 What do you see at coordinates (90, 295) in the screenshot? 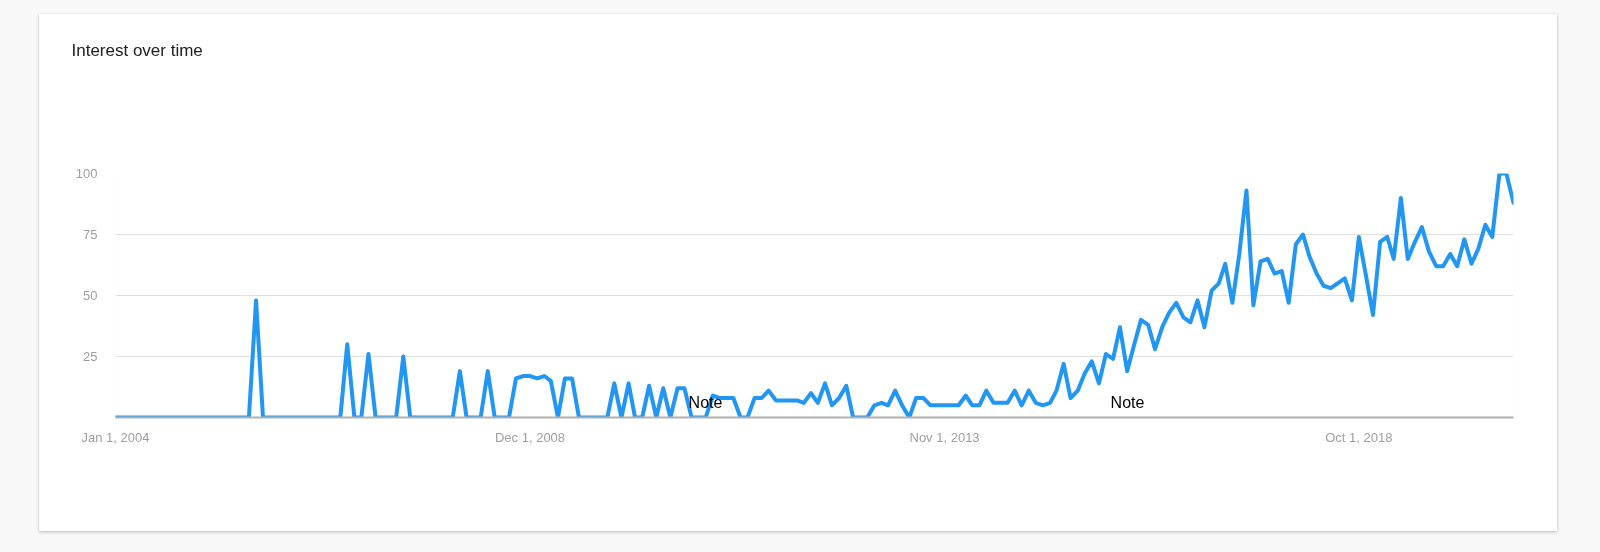
I see `y-tick-label: 50` at bounding box center [90, 295].